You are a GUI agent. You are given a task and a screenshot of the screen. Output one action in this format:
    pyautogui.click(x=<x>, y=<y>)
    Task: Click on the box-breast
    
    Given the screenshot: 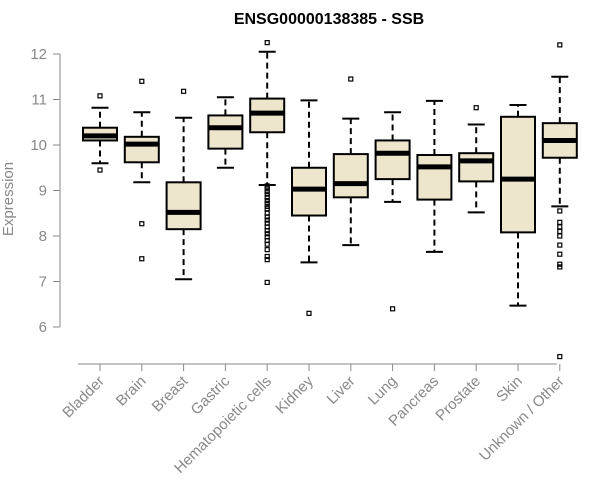 What is the action you would take?
    pyautogui.click(x=183, y=184)
    